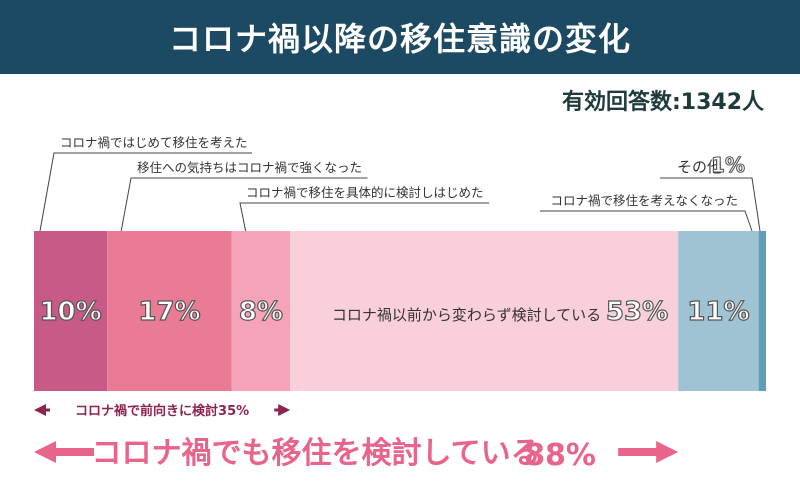  What do you see at coordinates (728, 165) in the screenshot?
I see `value-label: 1%` at bounding box center [728, 165].